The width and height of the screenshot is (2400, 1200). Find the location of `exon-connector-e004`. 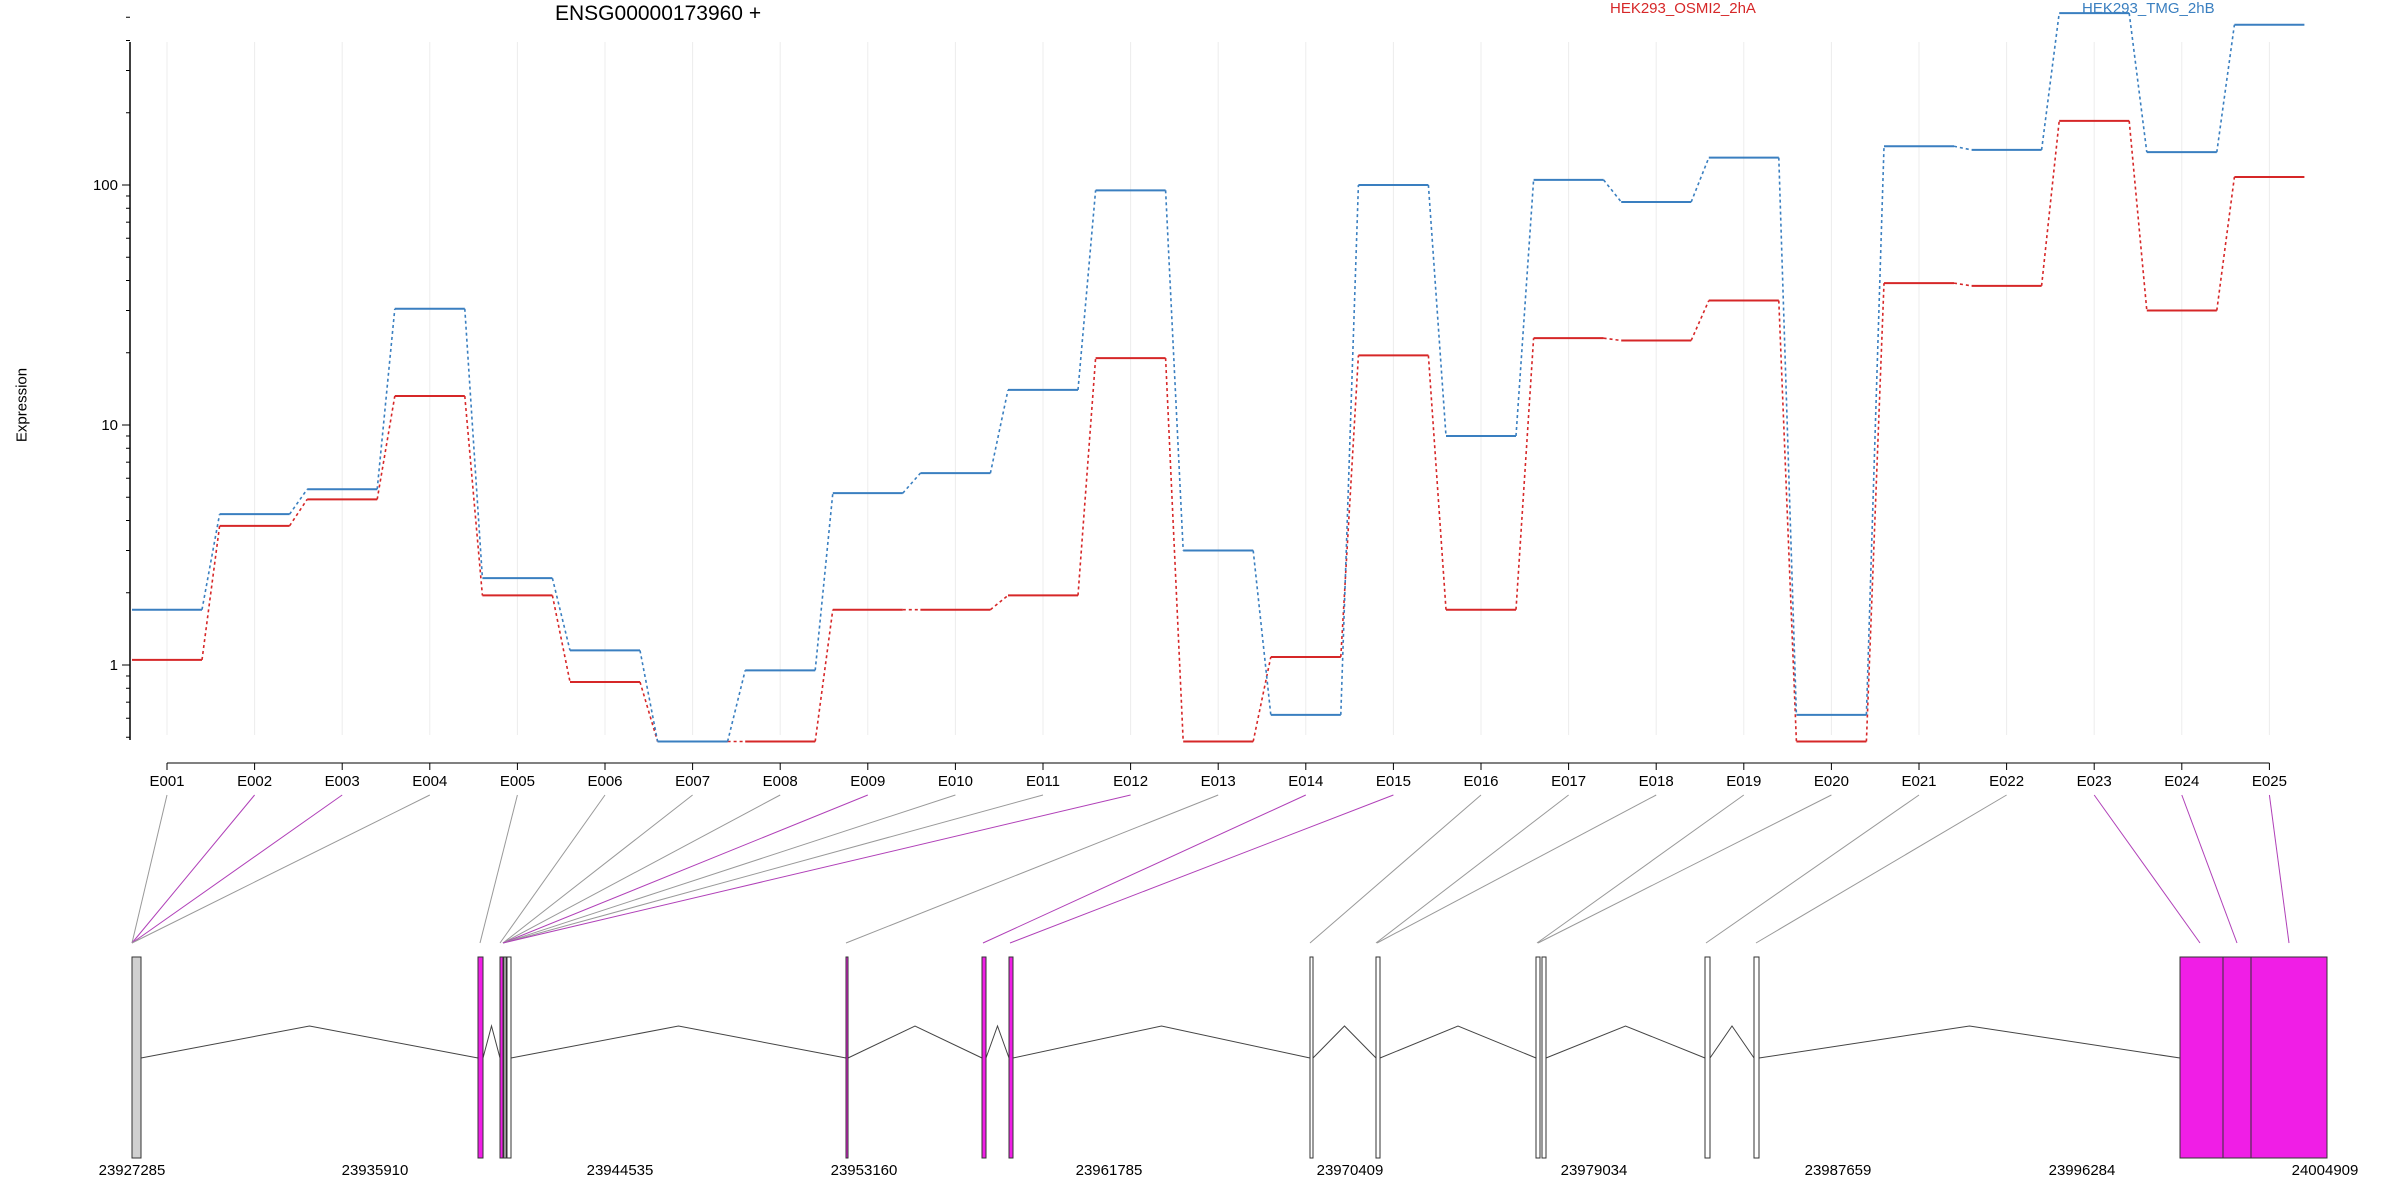

exon-connector-e004 is located at coordinates (281, 869).